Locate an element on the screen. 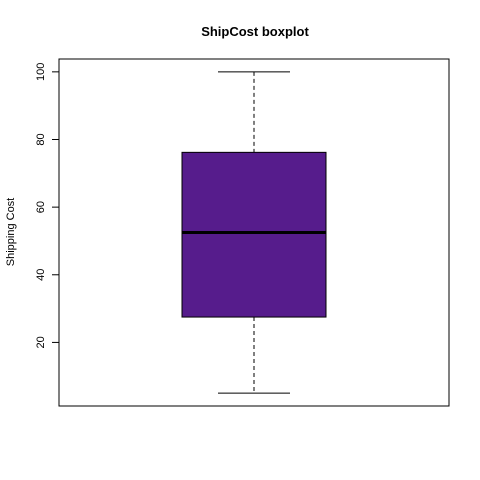 This screenshot has width=480, height=480. y-tick-label: 80 is located at coordinates (41, 139).